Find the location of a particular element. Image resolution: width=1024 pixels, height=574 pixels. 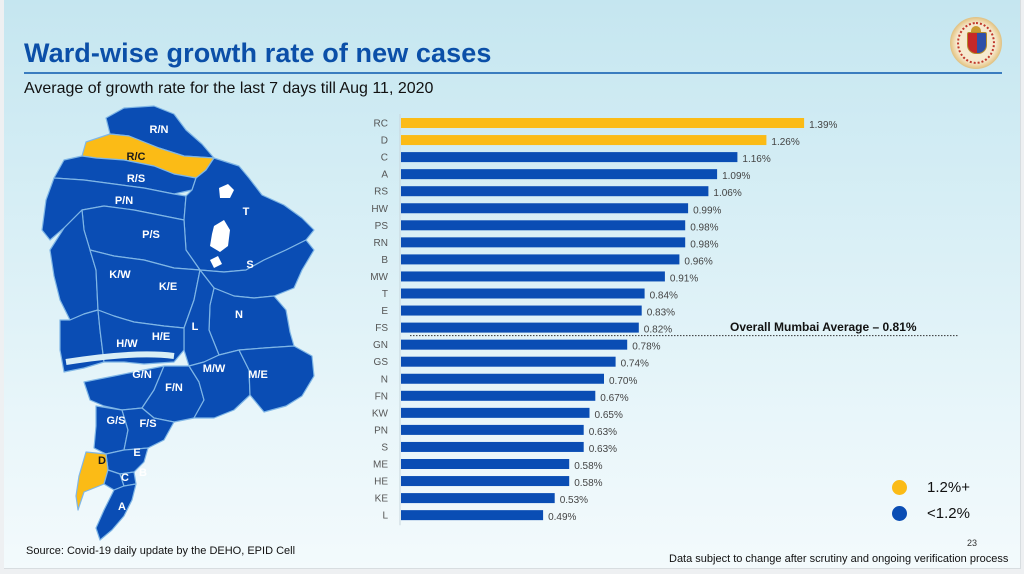

category-label-kw: KW is located at coordinates (380, 413).